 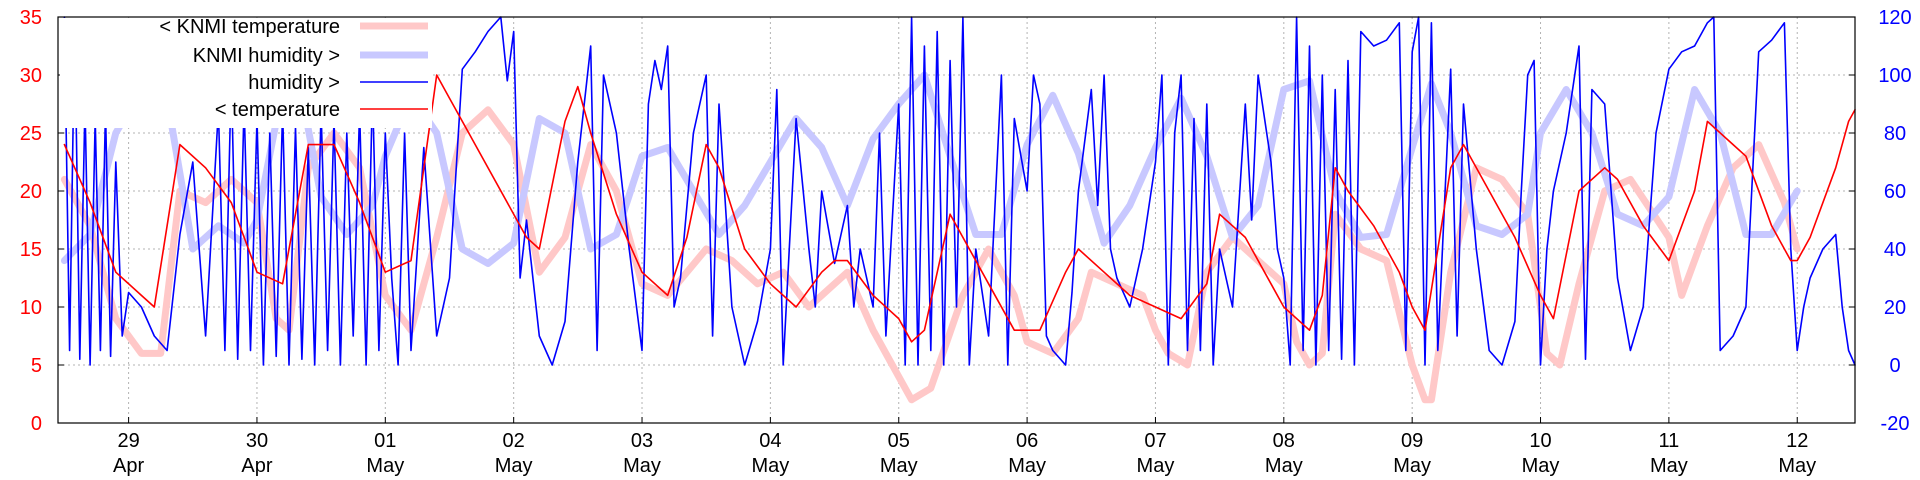 I want to click on x-tick-day: 09, so click(x=1412, y=441).